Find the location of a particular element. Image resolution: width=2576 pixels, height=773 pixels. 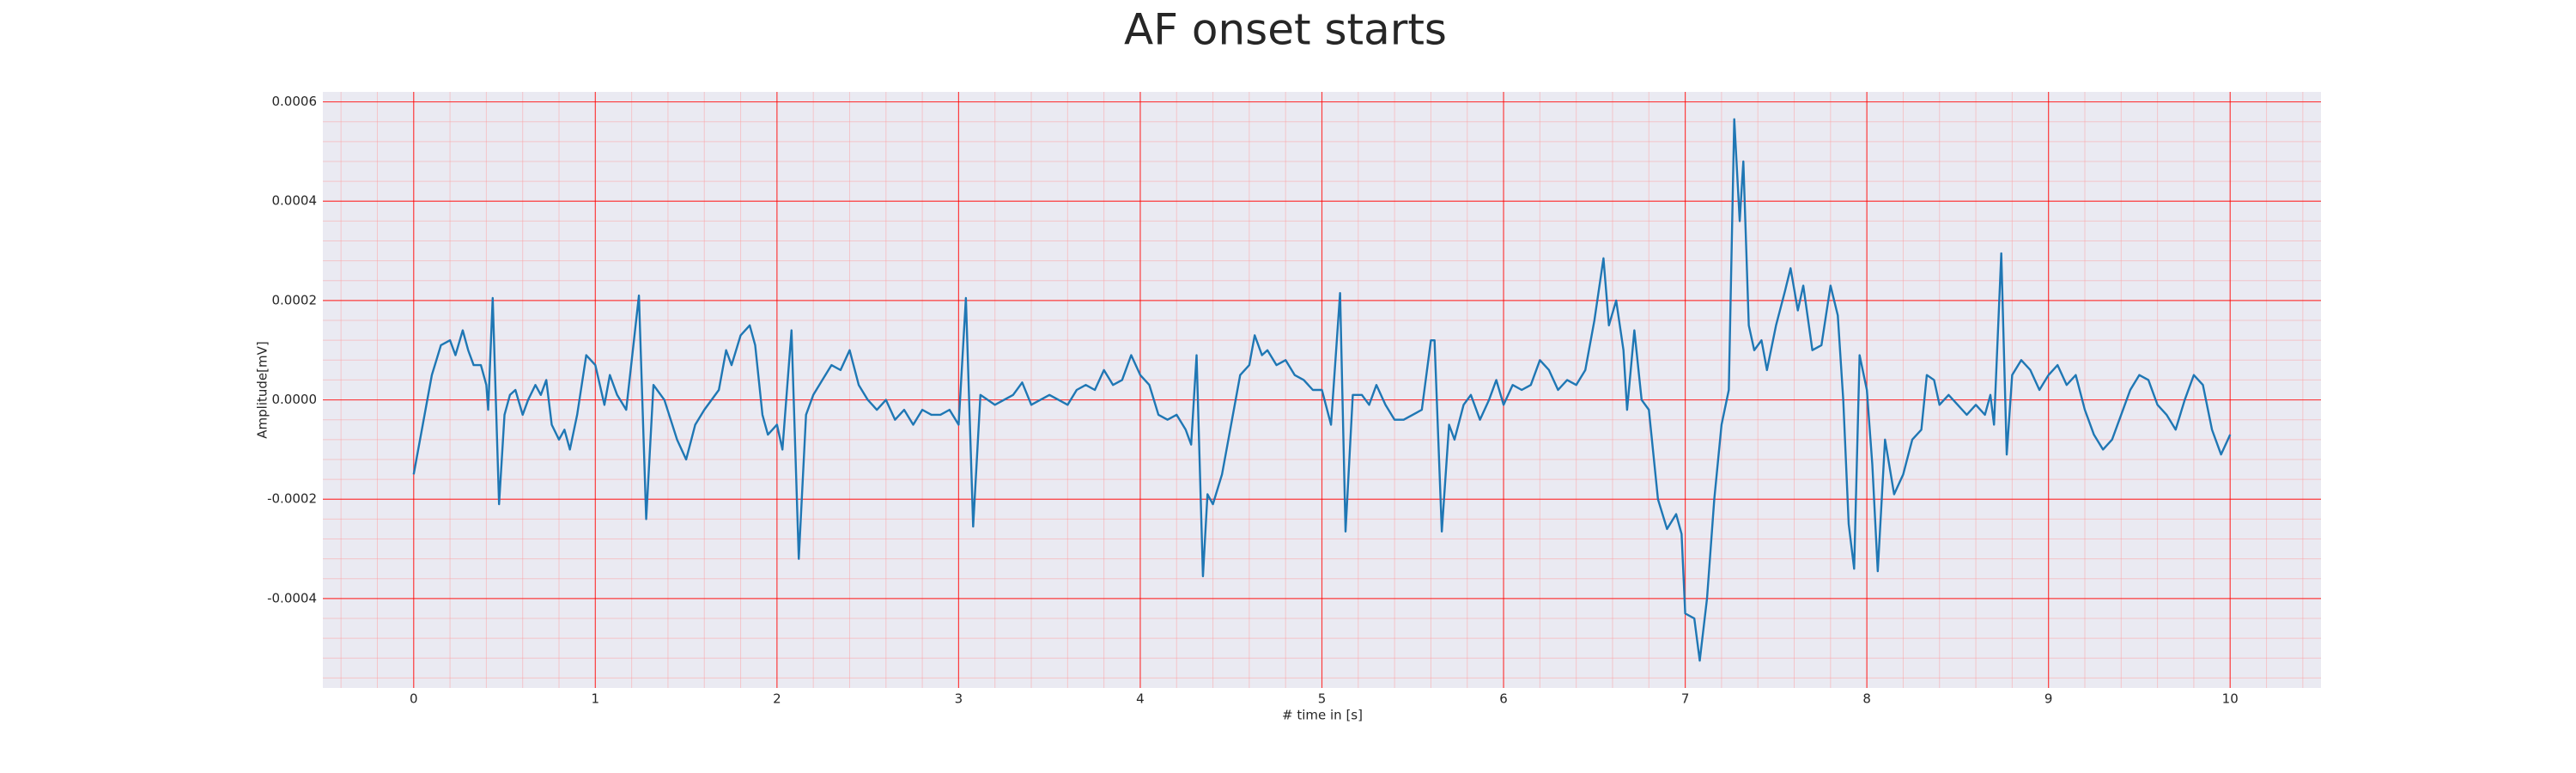

x-tick-label: 5 is located at coordinates (1323, 699).